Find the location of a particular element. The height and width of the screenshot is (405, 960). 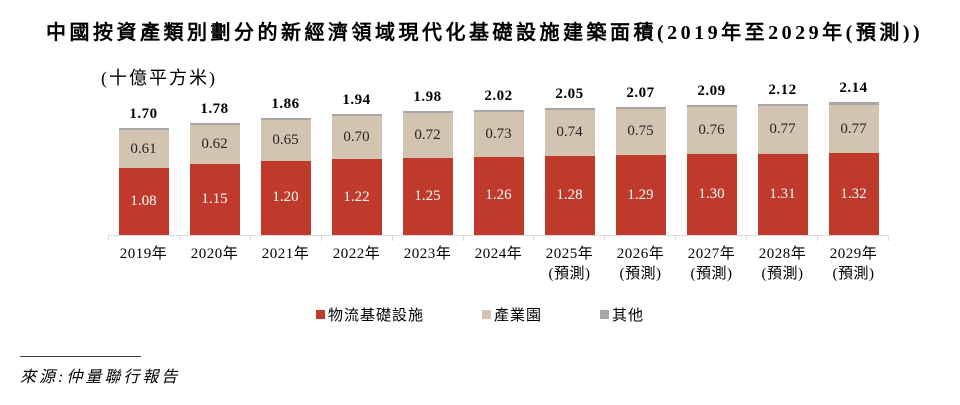

legend-swatch-logistics is located at coordinates (320, 314).